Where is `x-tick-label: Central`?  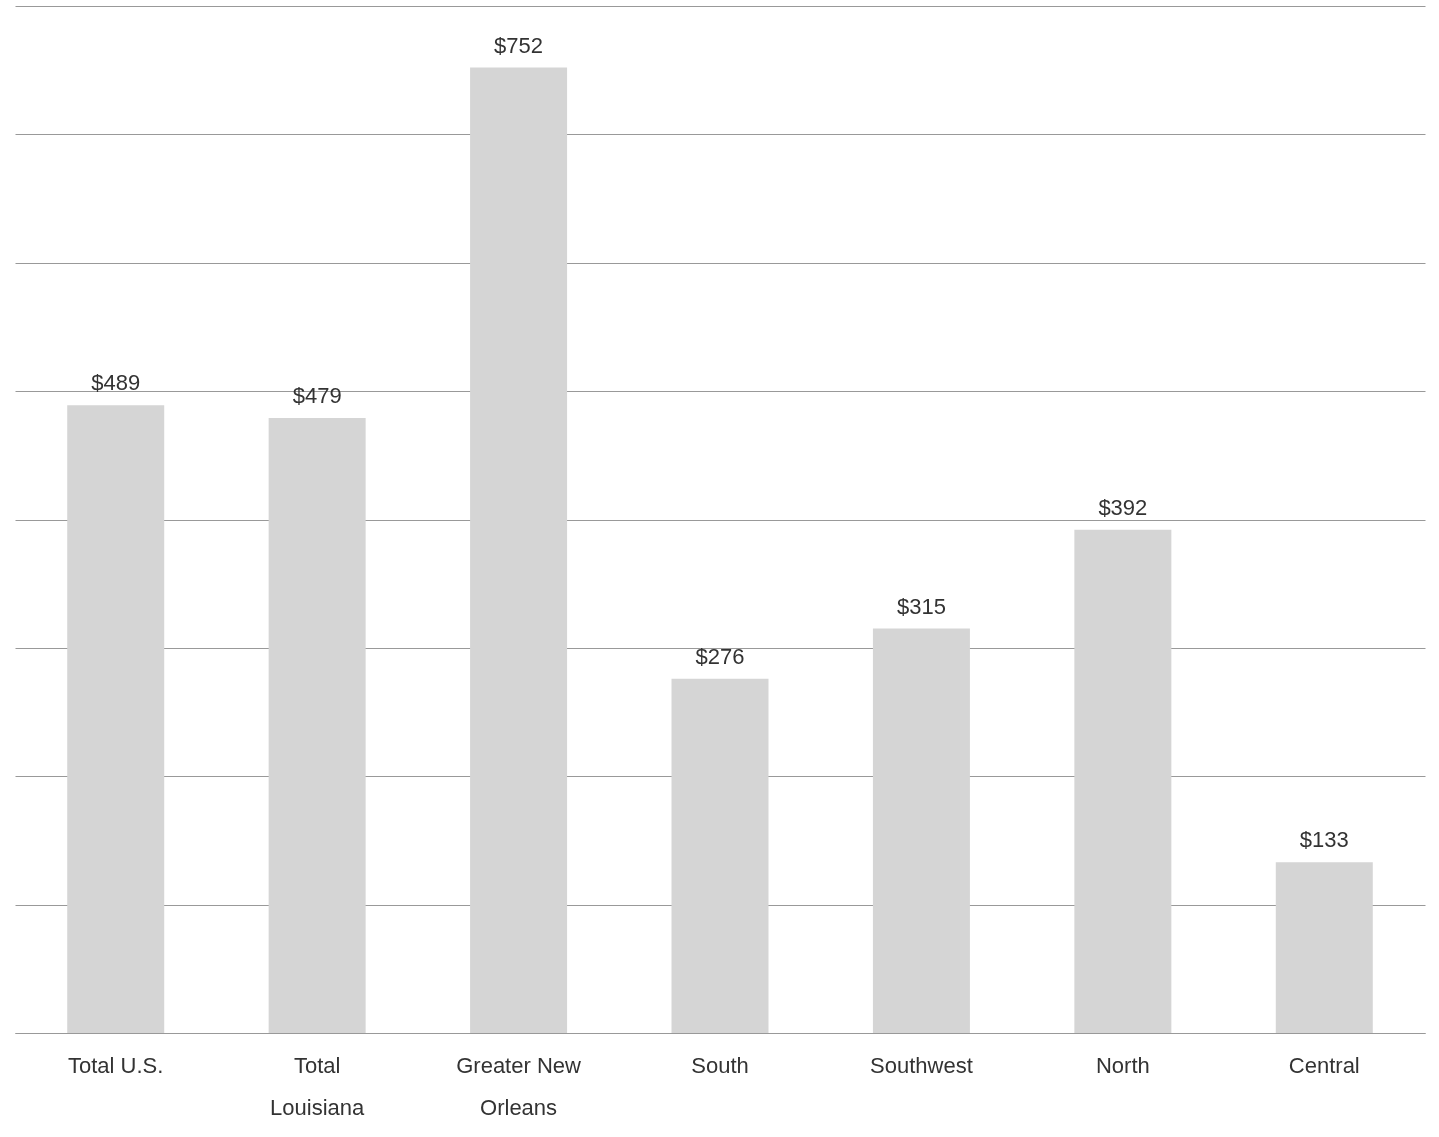
x-tick-label: Central is located at coordinates (1324, 1065).